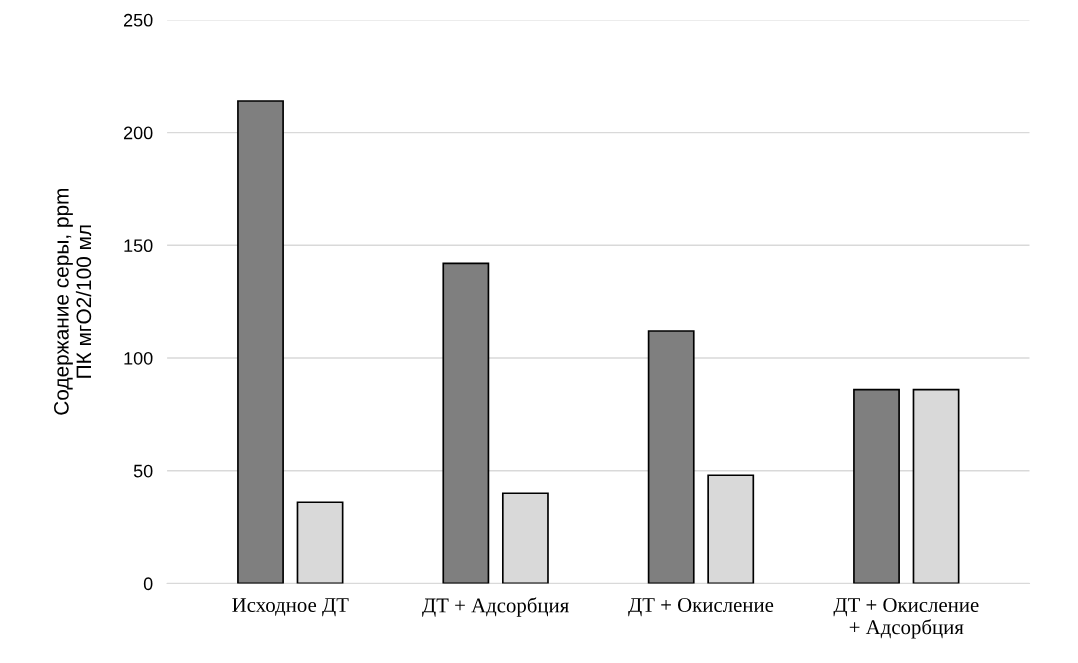 Image resolution: width=1078 pixels, height=663 pixels. What do you see at coordinates (495, 607) in the screenshot?
I see `x-tick-label: ДТ + Адсорбция` at bounding box center [495, 607].